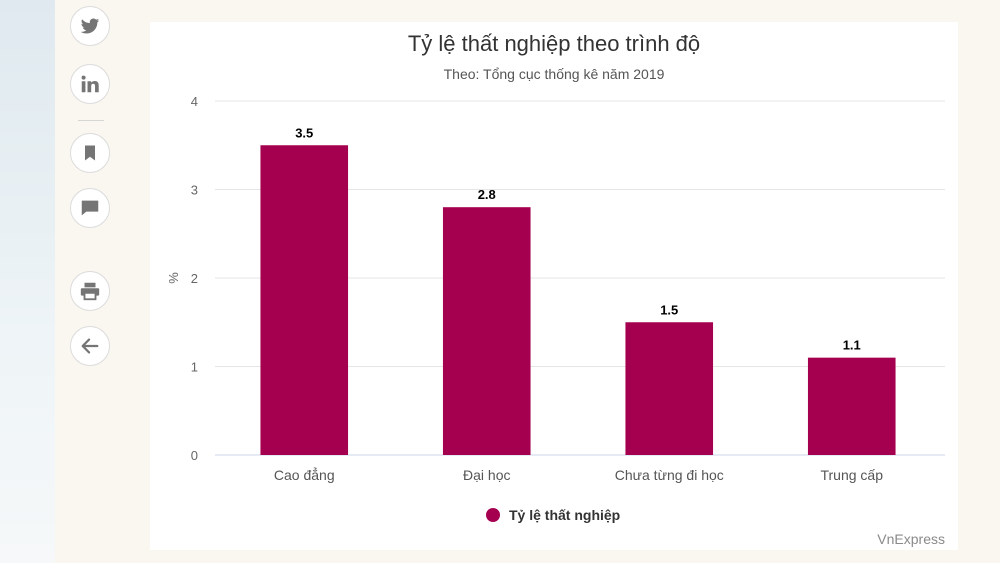  Describe the element at coordinates (194, 278) in the screenshot. I see `y-tick-label: 2` at that location.